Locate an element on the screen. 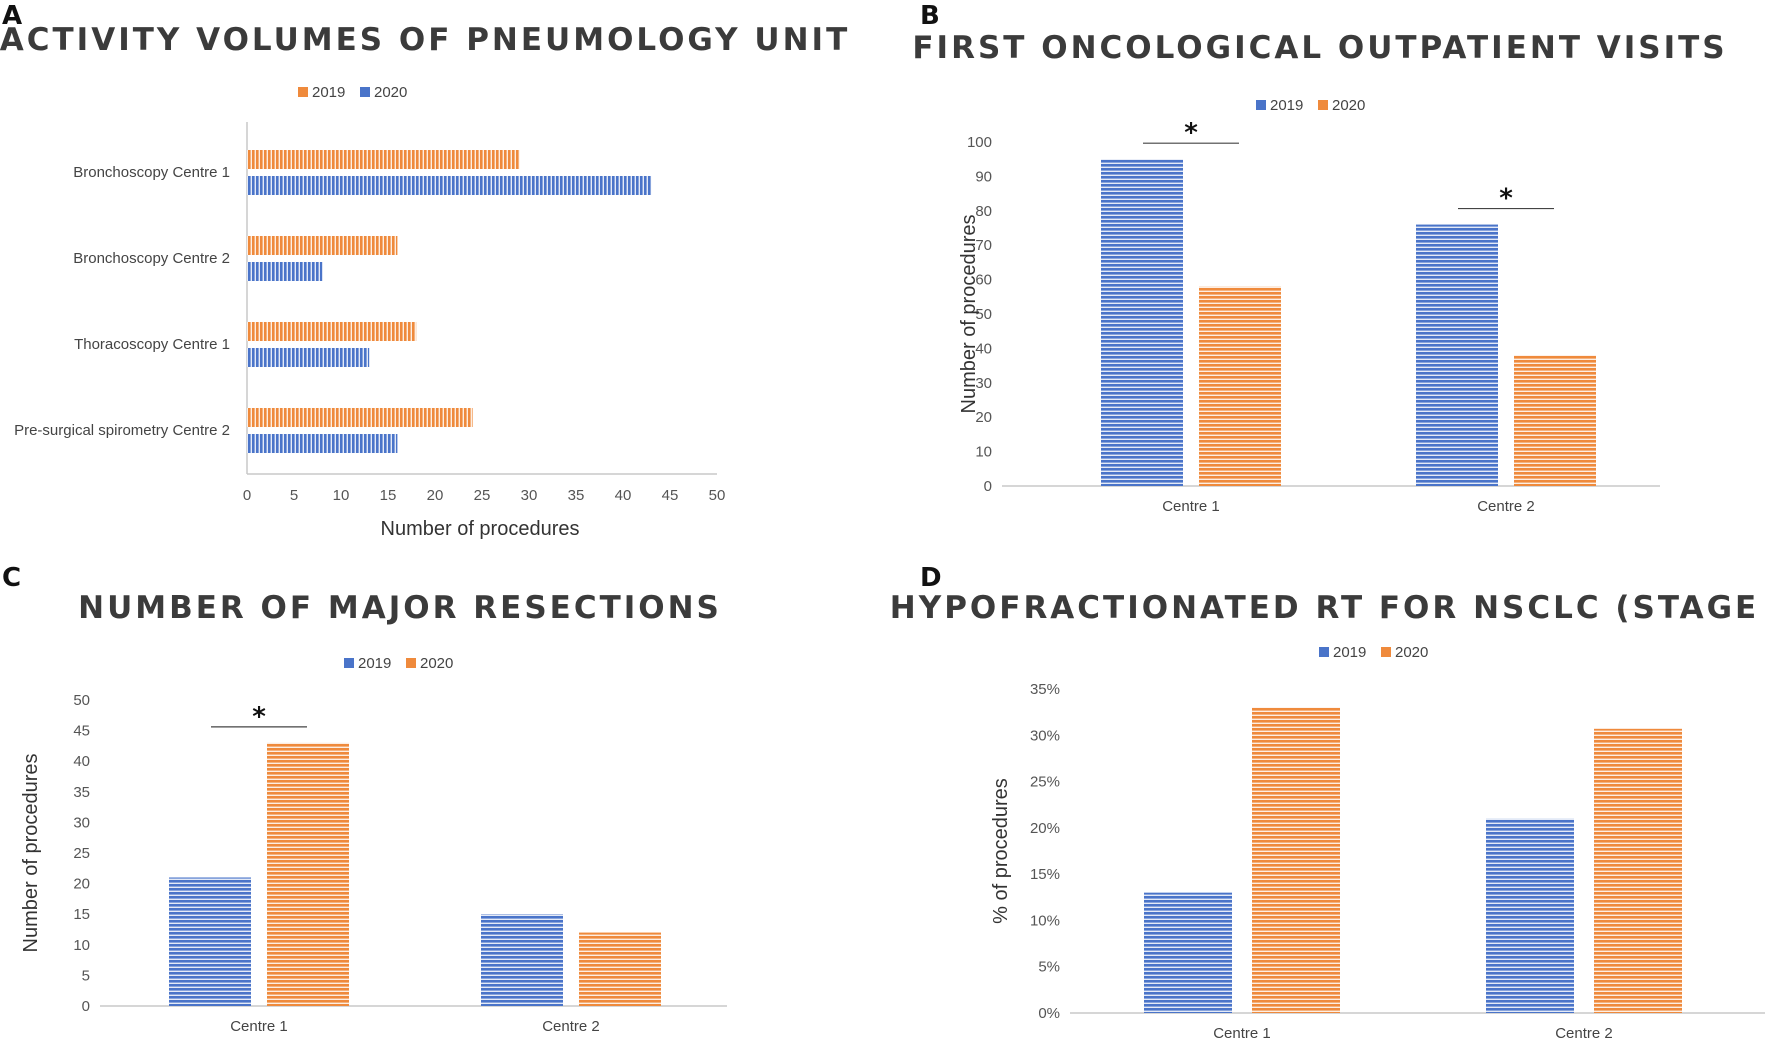  y-tick-label: 60 is located at coordinates (983, 280).